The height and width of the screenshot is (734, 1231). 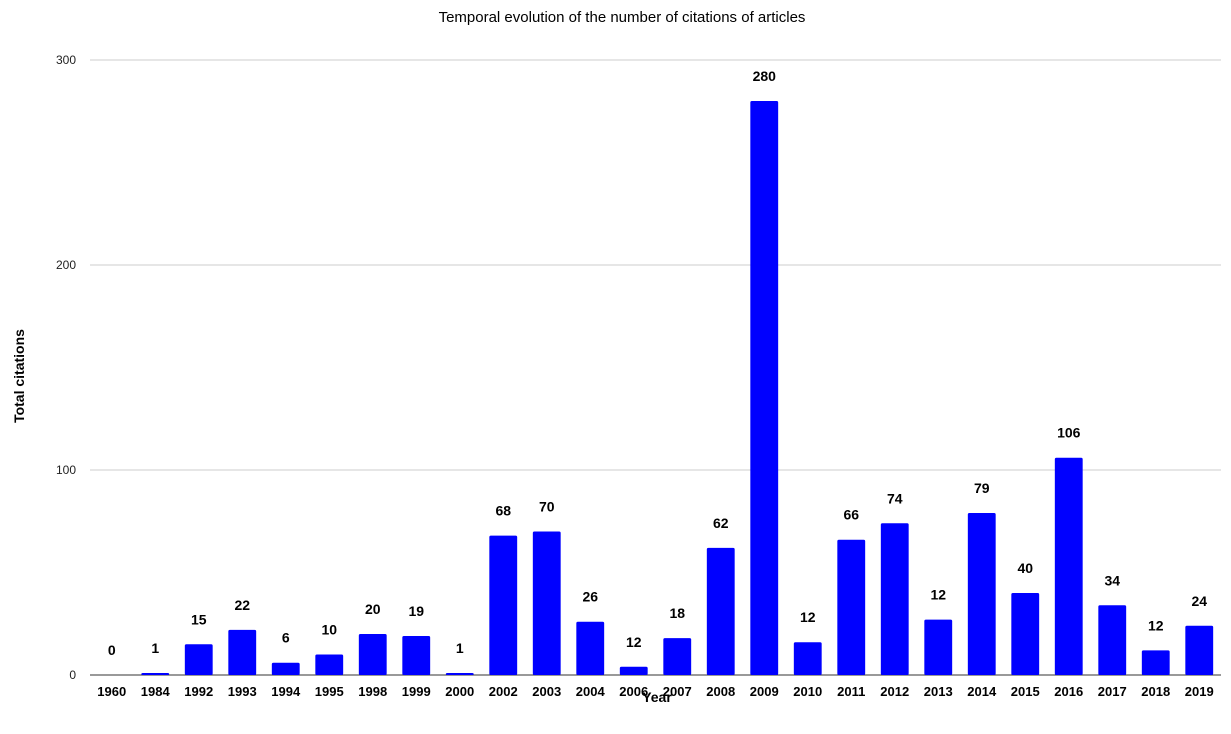 What do you see at coordinates (416, 655) in the screenshot?
I see `bar-1999` at bounding box center [416, 655].